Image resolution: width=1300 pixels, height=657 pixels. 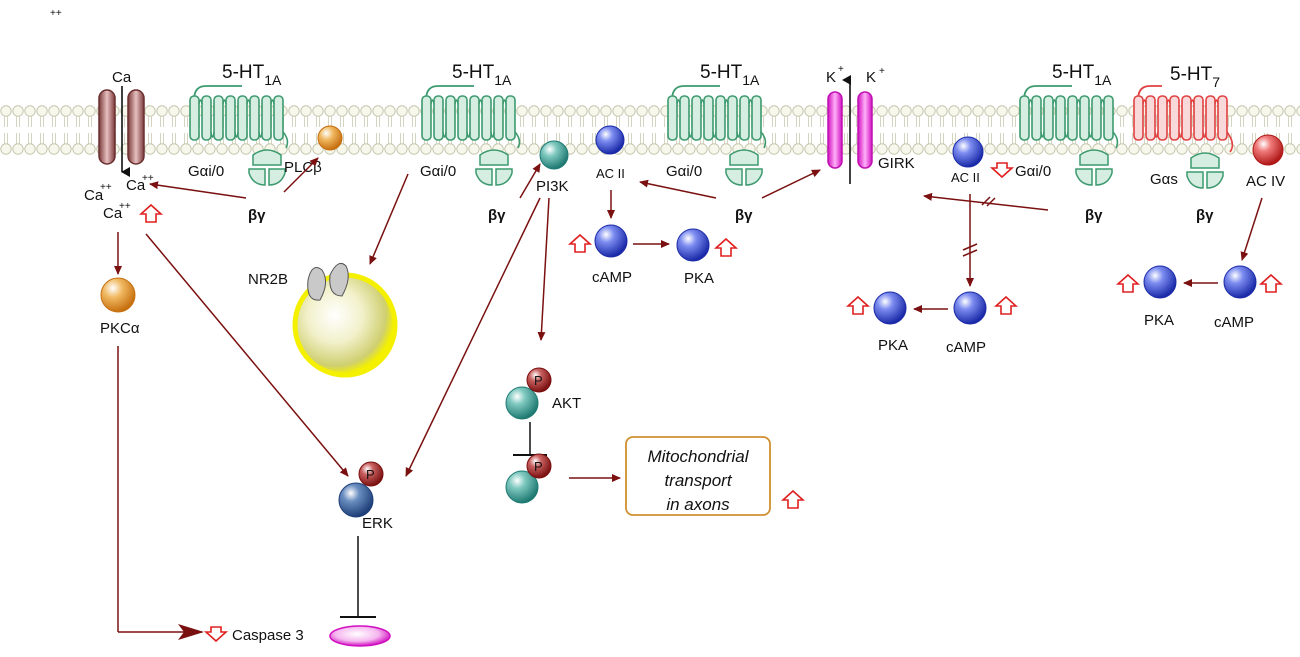 What do you see at coordinates (726, 247) in the screenshot?
I see `pka-1-up-arrow-icon` at bounding box center [726, 247].